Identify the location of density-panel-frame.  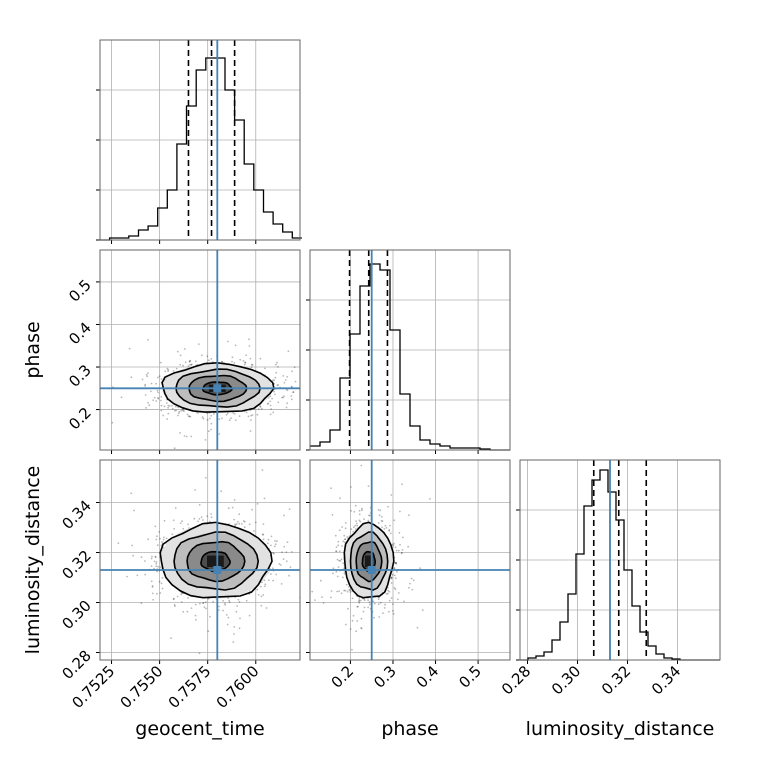
(200, 350).